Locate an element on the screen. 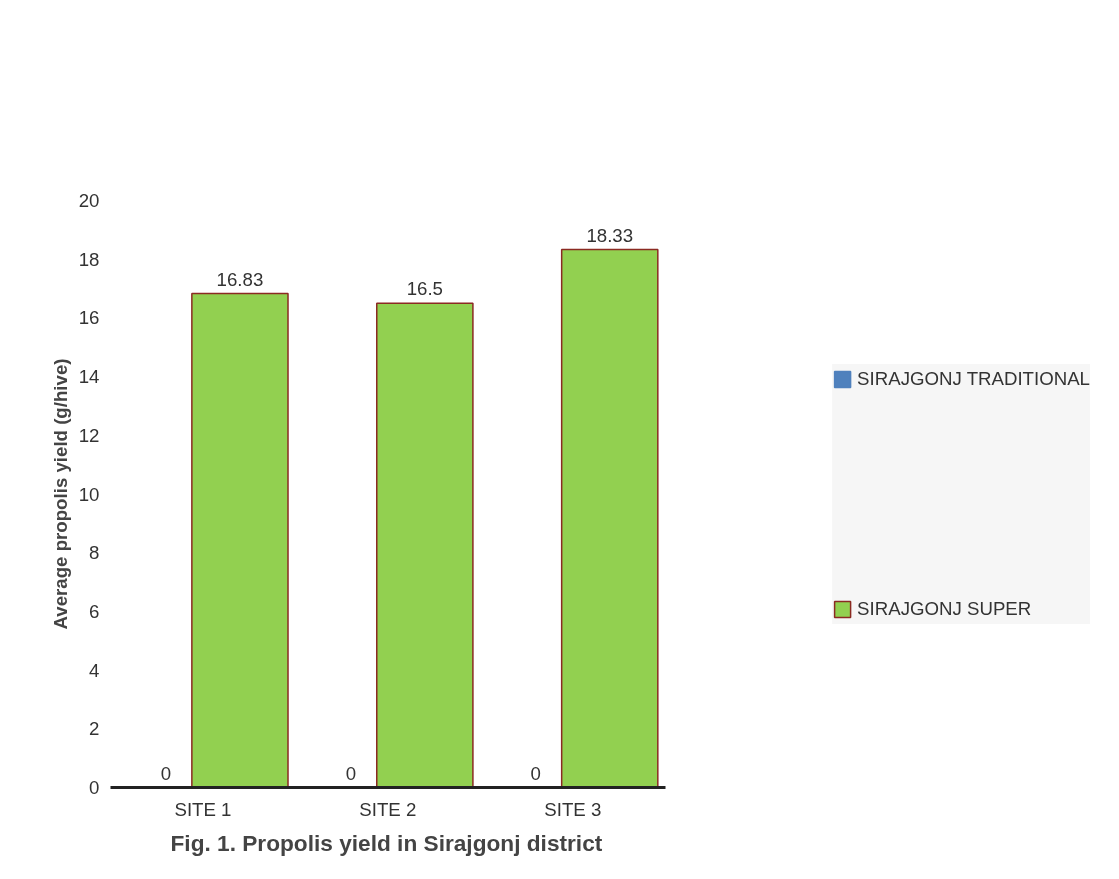 The width and height of the screenshot is (1119, 879). data-label: 16.5 is located at coordinates (424, 289).